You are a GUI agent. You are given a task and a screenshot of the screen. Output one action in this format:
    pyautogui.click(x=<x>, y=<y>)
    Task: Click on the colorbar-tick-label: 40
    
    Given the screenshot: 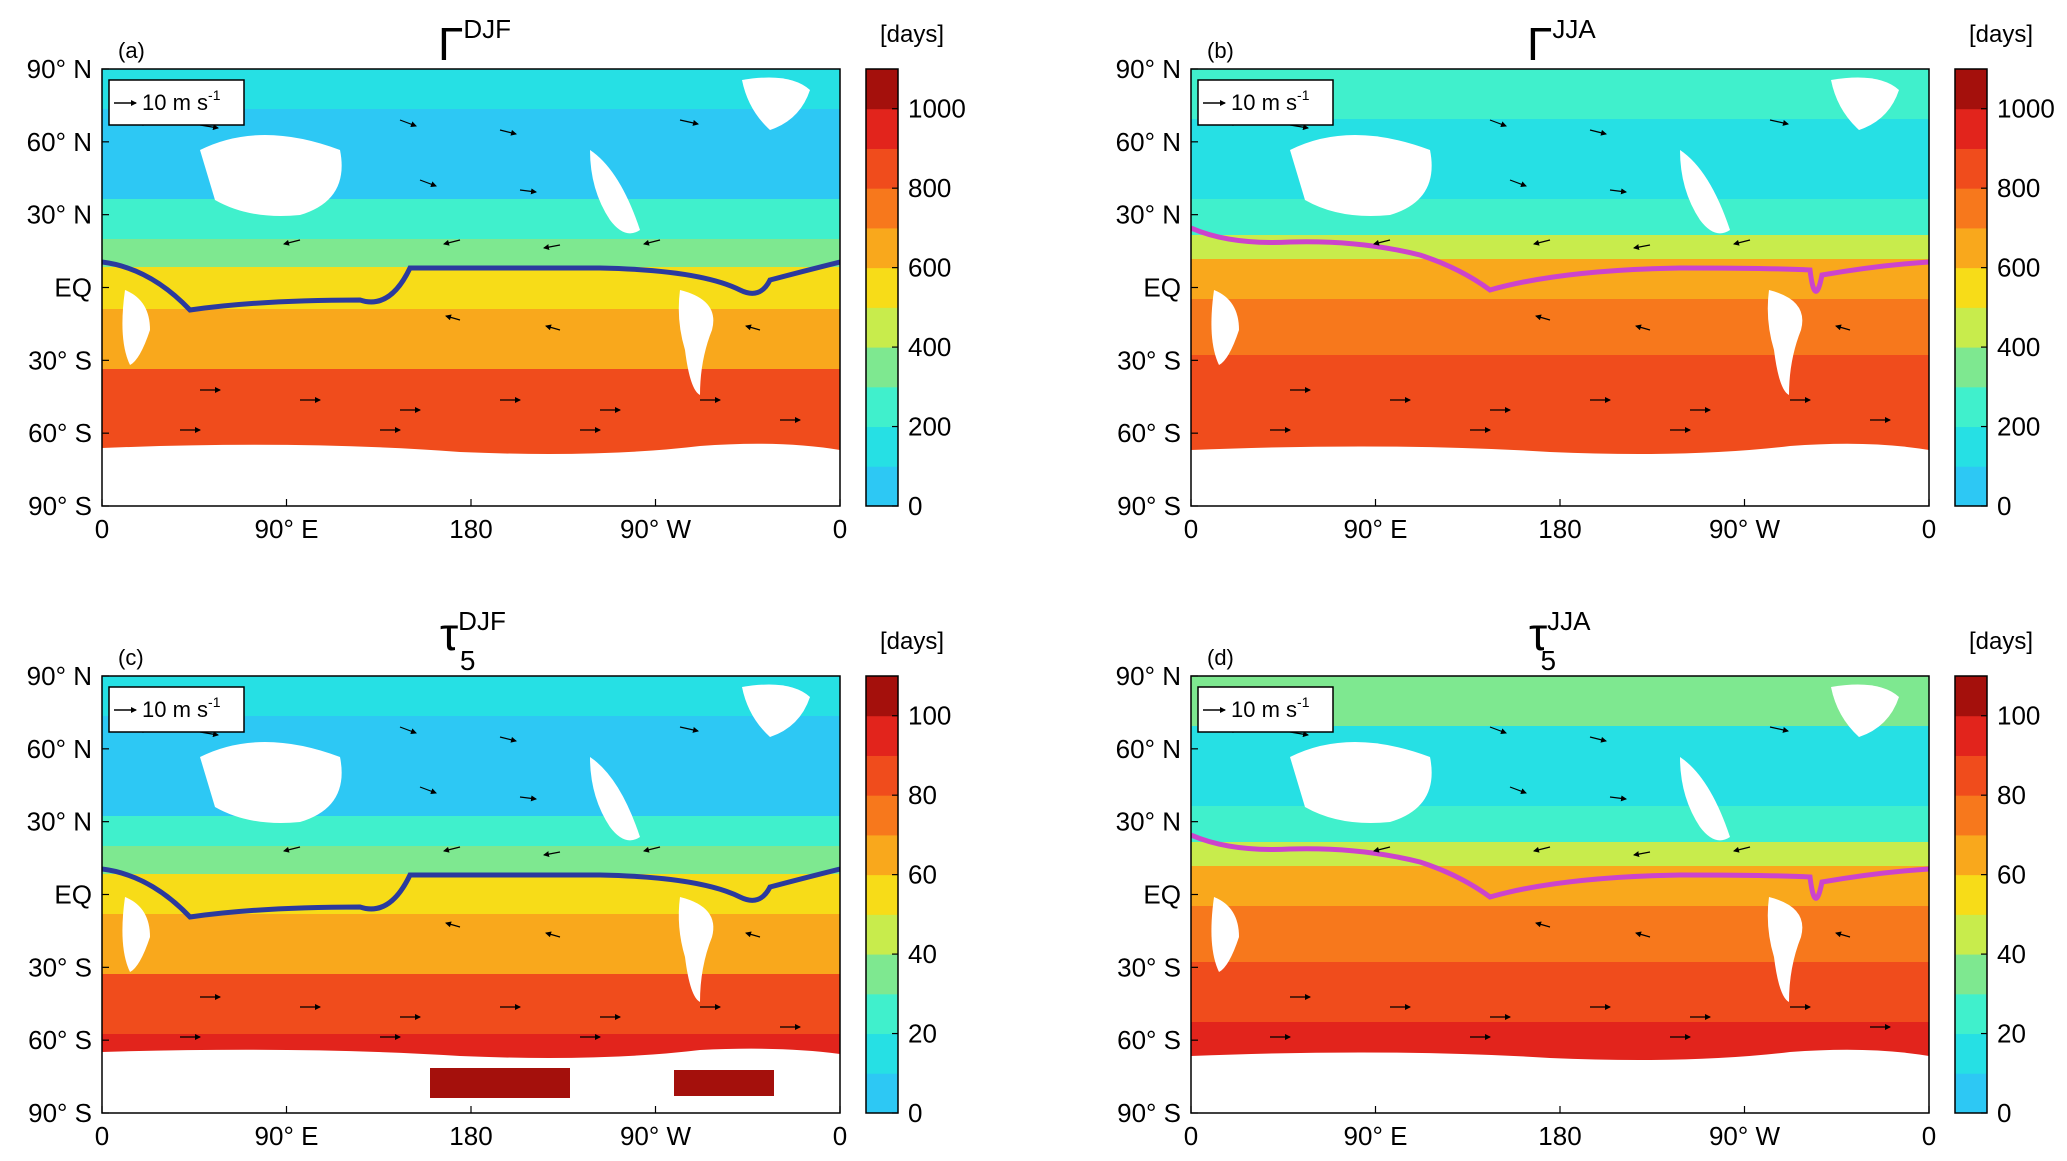 What is the action you would take?
    pyautogui.click(x=922, y=954)
    